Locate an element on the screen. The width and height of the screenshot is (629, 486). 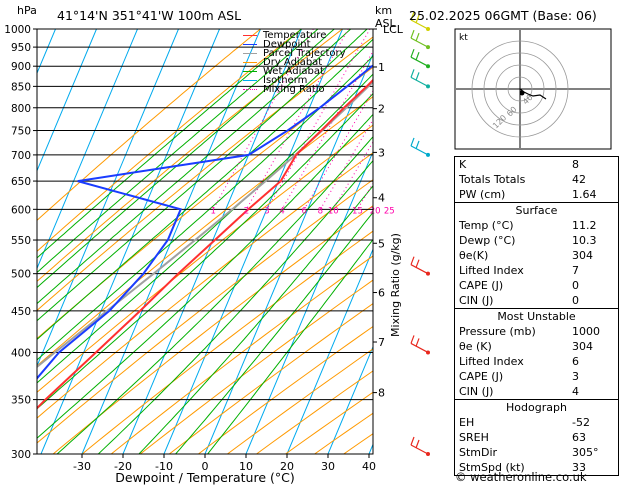
temperature-tick-label: -20 is located at coordinates (123, 466).